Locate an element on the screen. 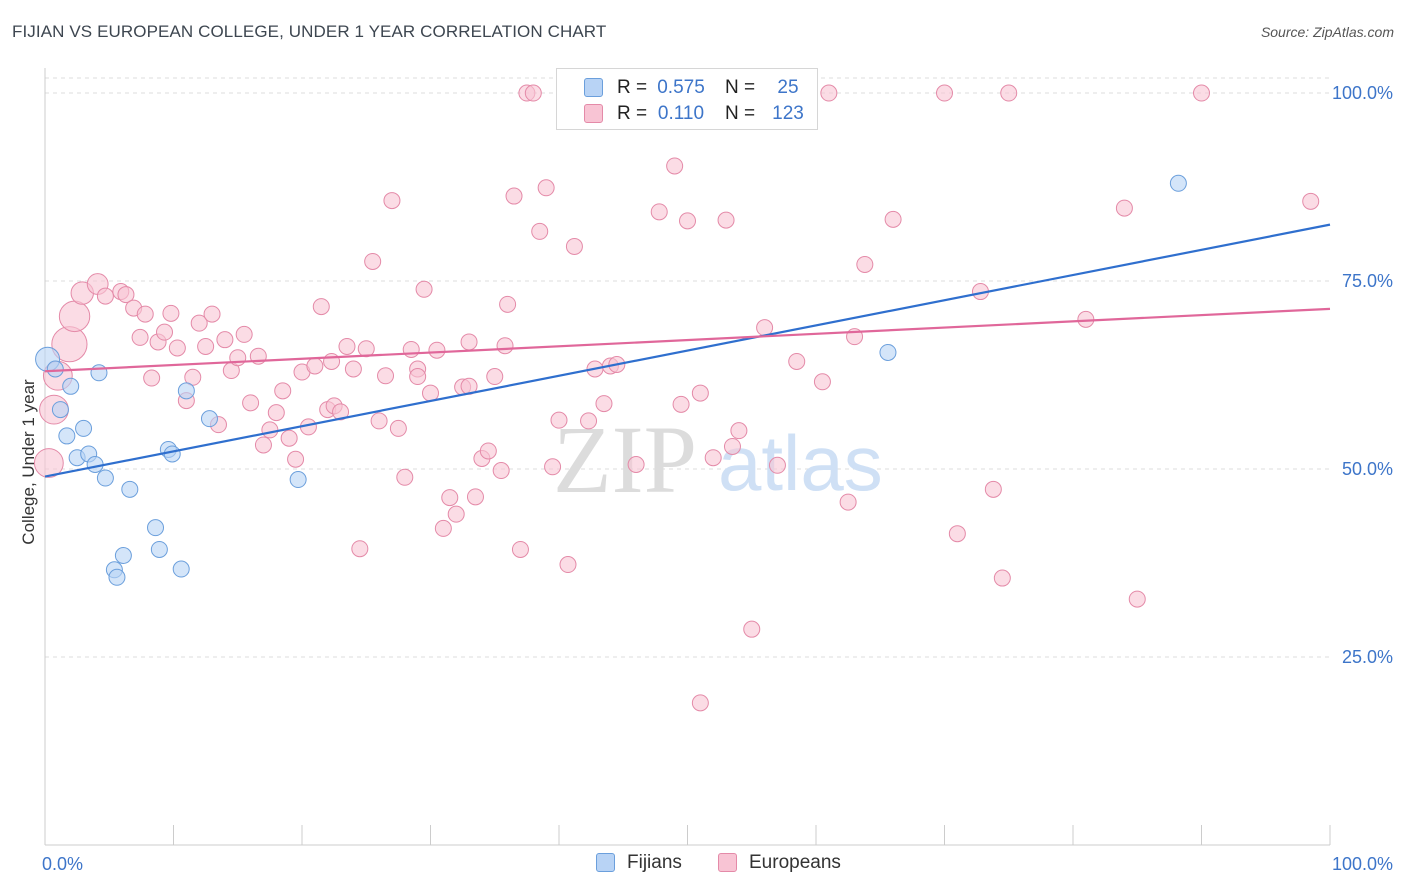 Image resolution: width=1406 pixels, height=892 pixels. y-axis-title: College, Under 1 year is located at coordinates (28, 462).